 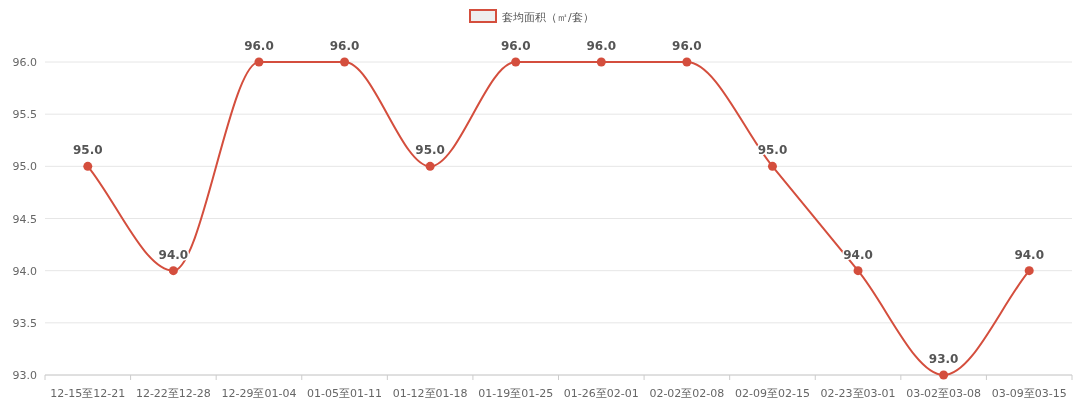 What do you see at coordinates (24, 271) in the screenshot?
I see `y-tick-label: 94.0` at bounding box center [24, 271].